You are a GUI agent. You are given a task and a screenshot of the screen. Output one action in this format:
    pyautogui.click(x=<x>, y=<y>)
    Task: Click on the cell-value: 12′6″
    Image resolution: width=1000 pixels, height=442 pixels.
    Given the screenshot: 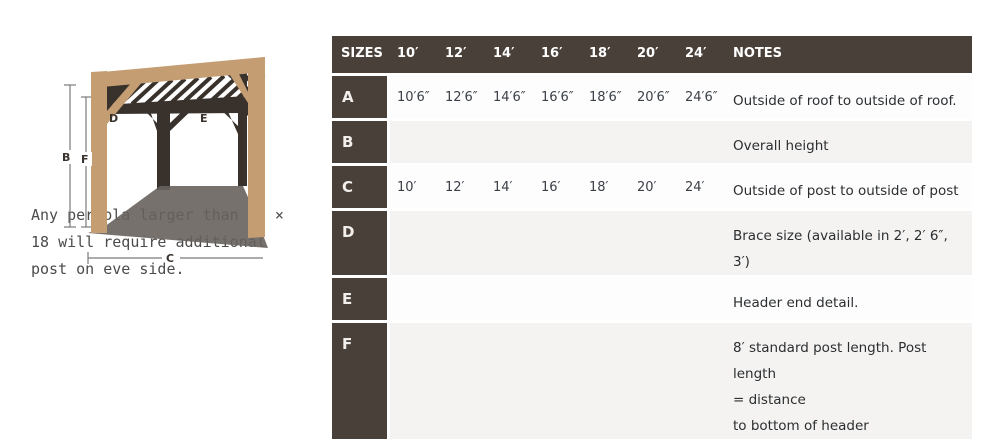 What is the action you would take?
    pyautogui.click(x=462, y=97)
    